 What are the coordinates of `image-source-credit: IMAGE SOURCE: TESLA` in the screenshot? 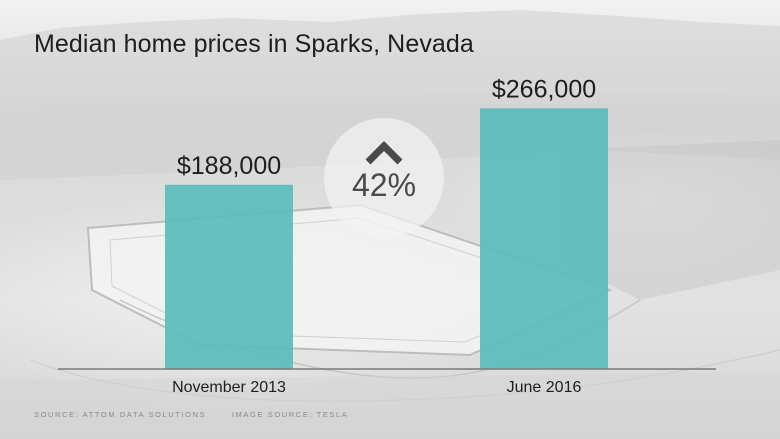 It's located at (290, 414).